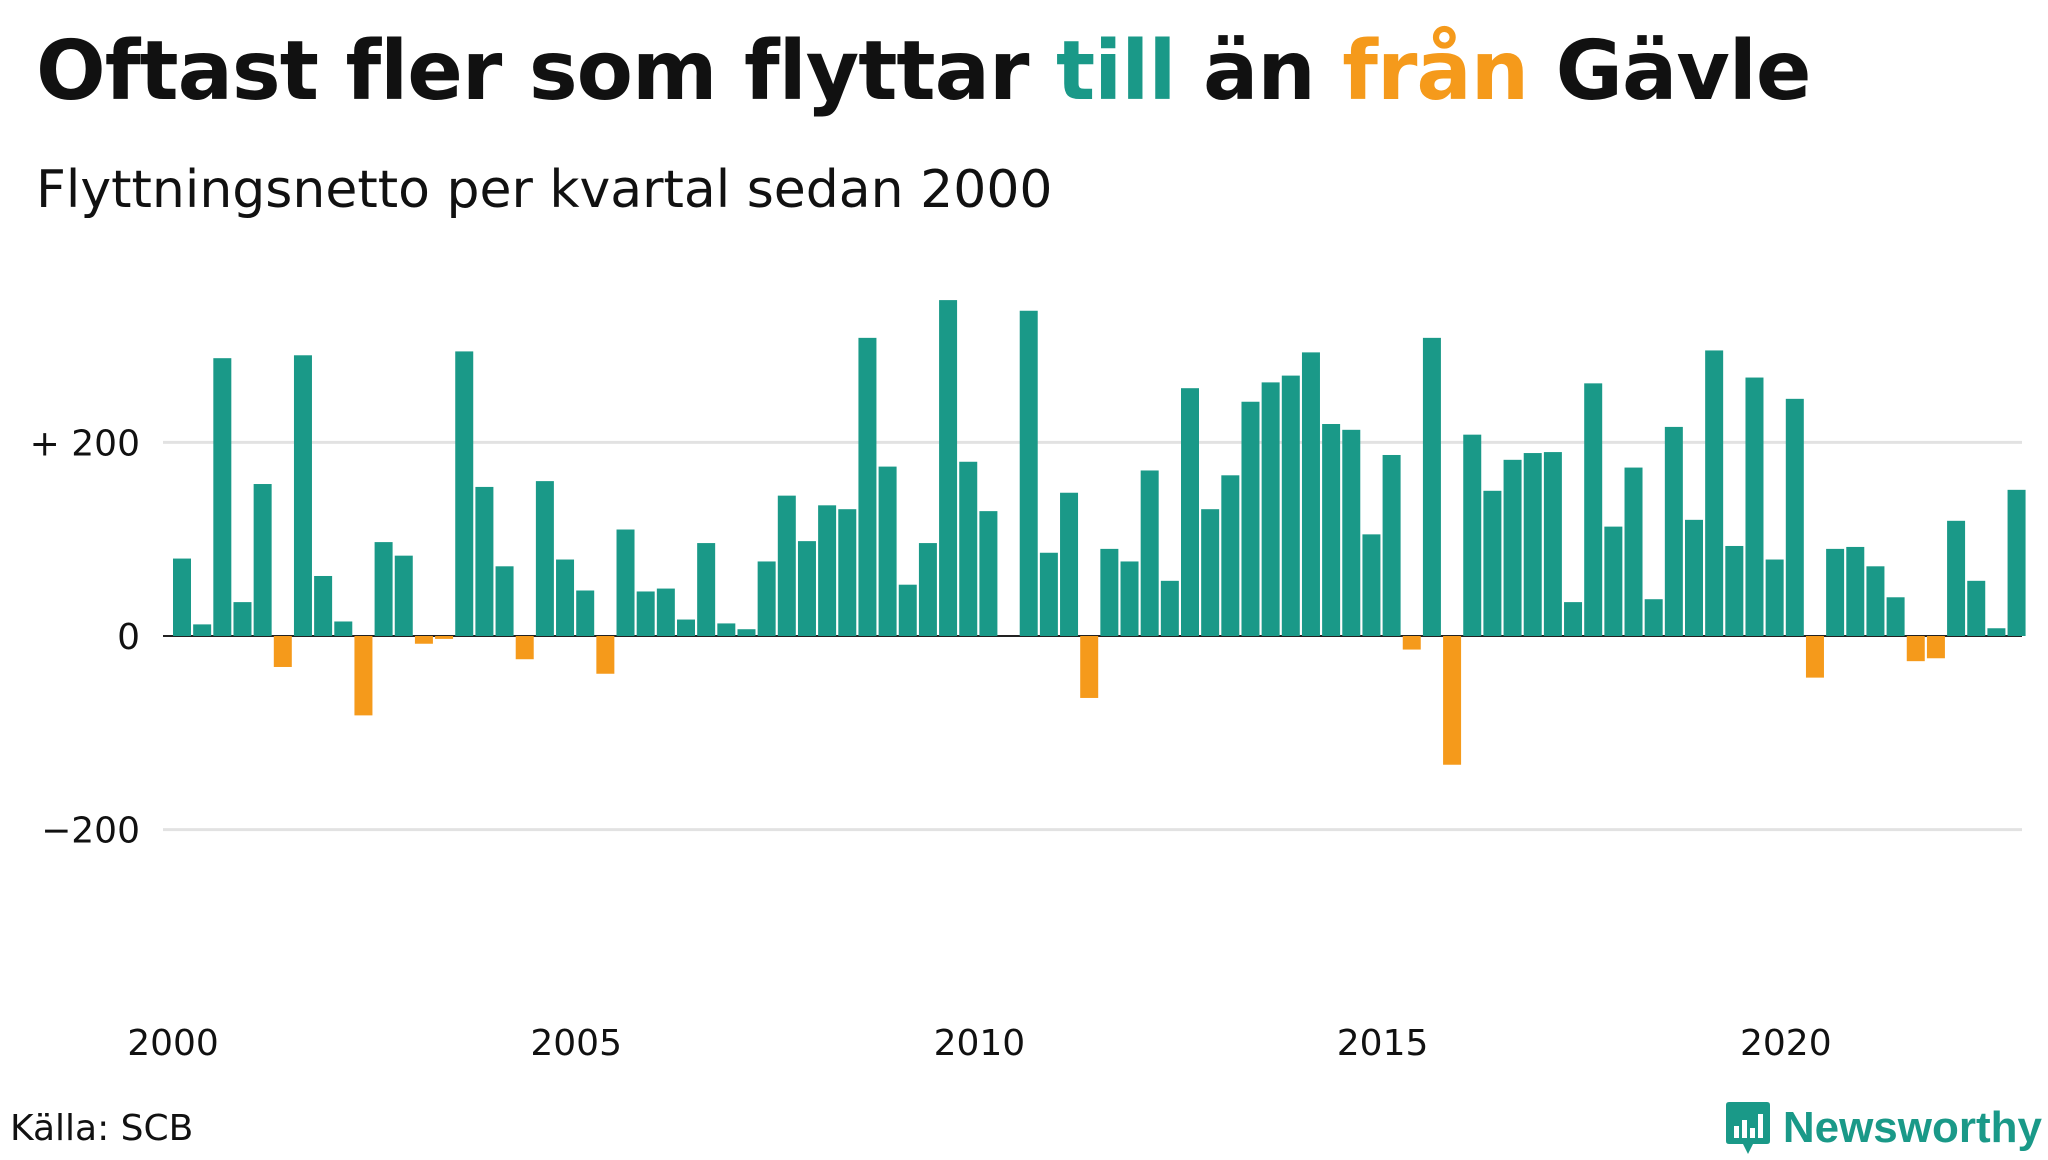  I want to click on x-tick-label: 2000, so click(173, 1043).